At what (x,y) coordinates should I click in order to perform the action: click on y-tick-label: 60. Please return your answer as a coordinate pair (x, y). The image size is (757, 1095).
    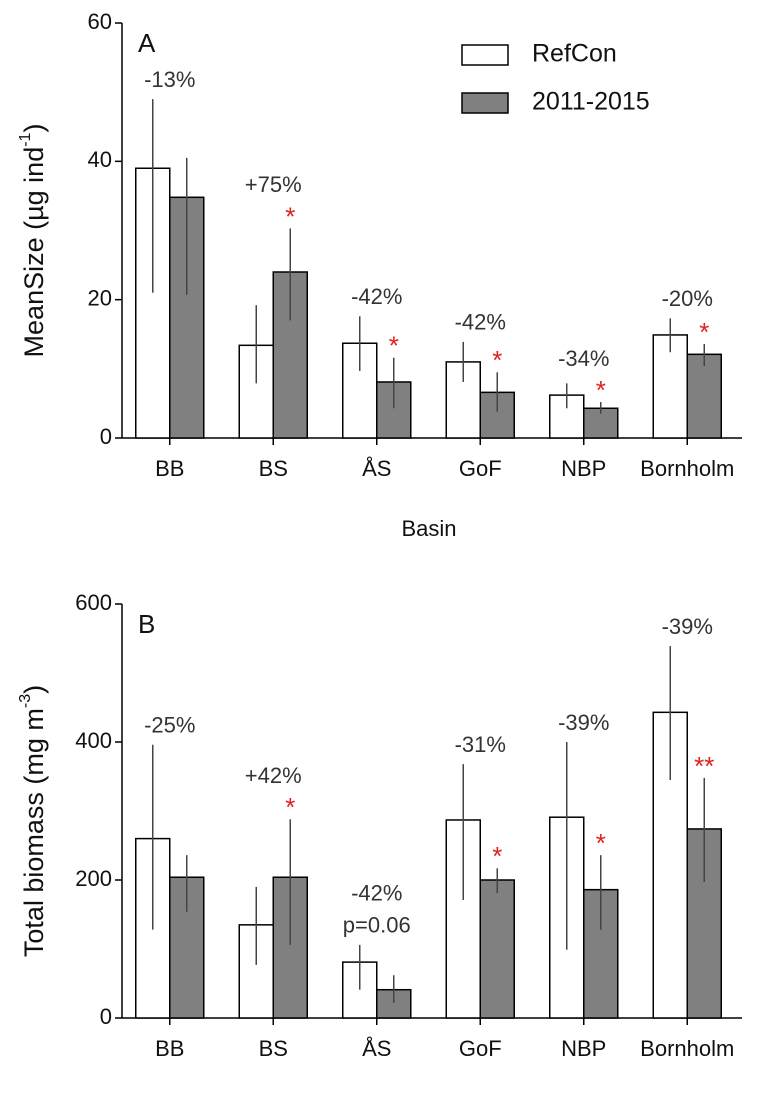
    Looking at the image, I should click on (100, 21).